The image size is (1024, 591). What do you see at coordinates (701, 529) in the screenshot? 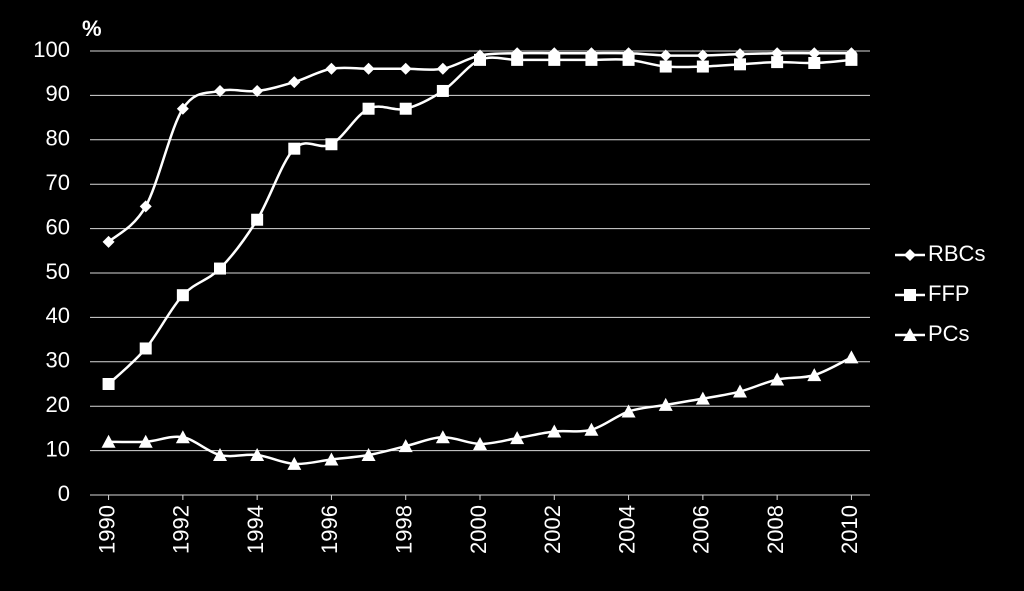
I see `x-tick-label: 2006` at bounding box center [701, 529].